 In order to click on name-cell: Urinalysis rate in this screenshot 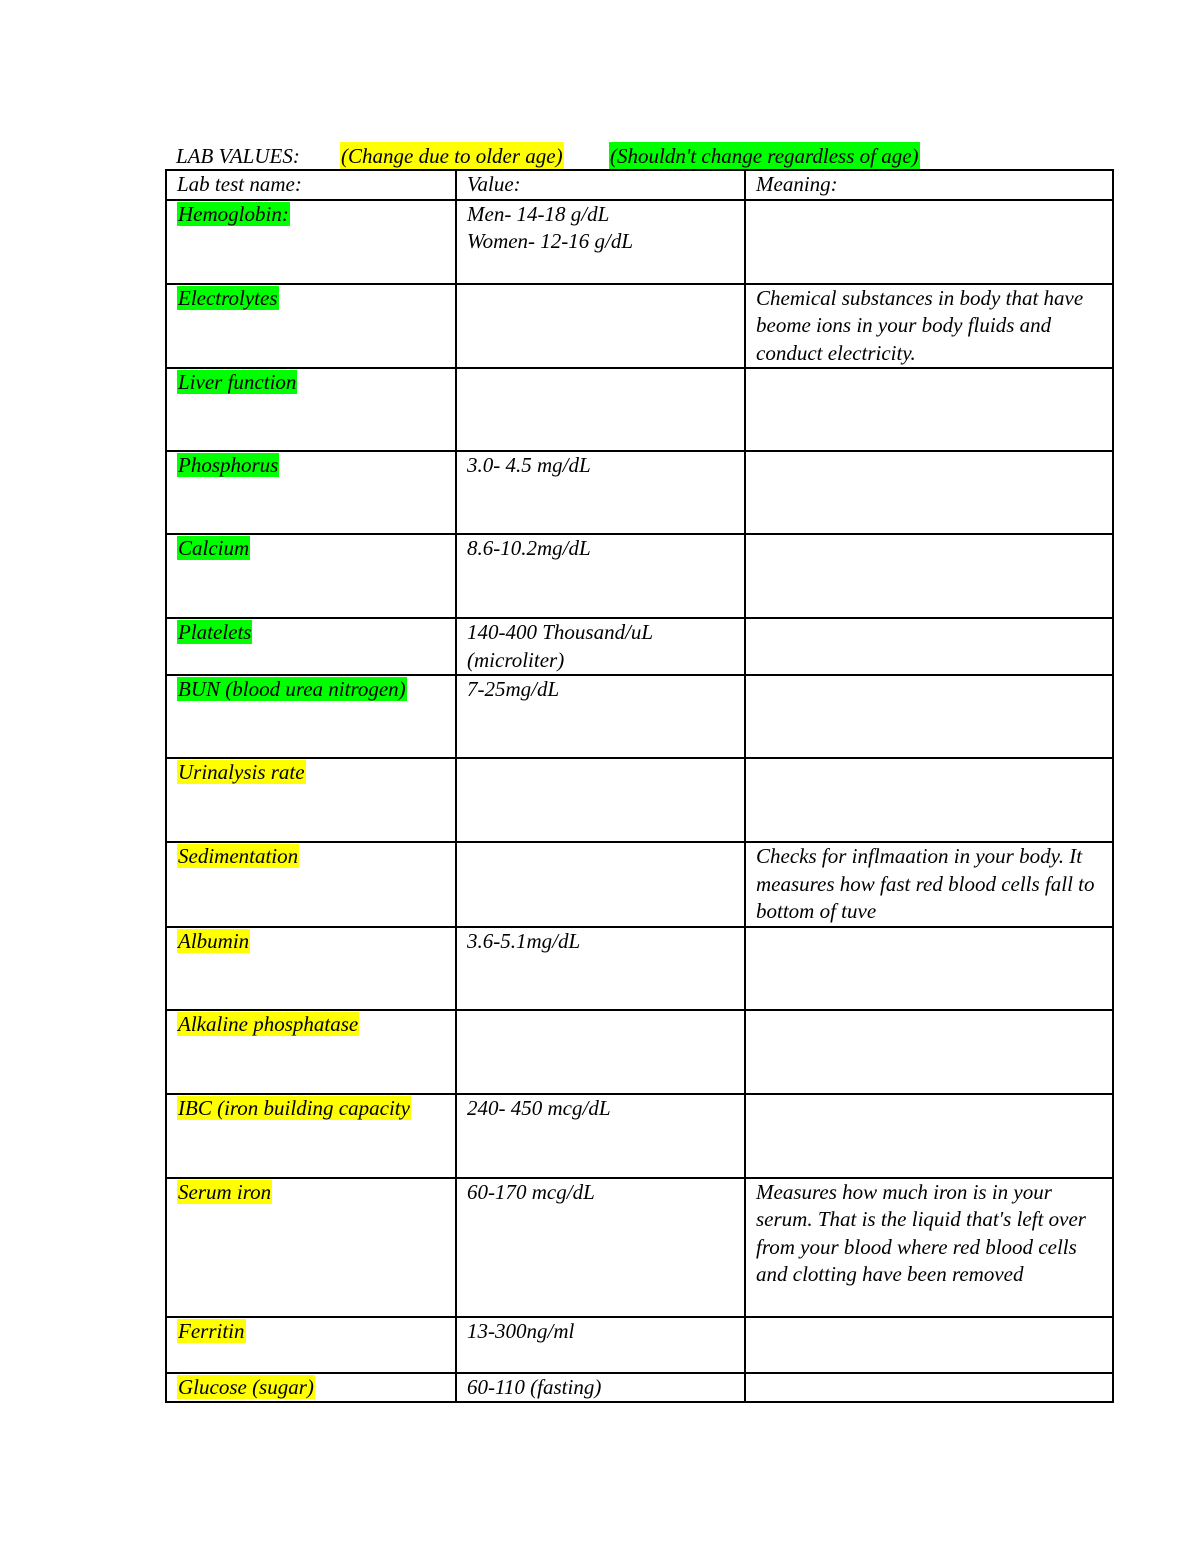, I will do `click(311, 800)`.